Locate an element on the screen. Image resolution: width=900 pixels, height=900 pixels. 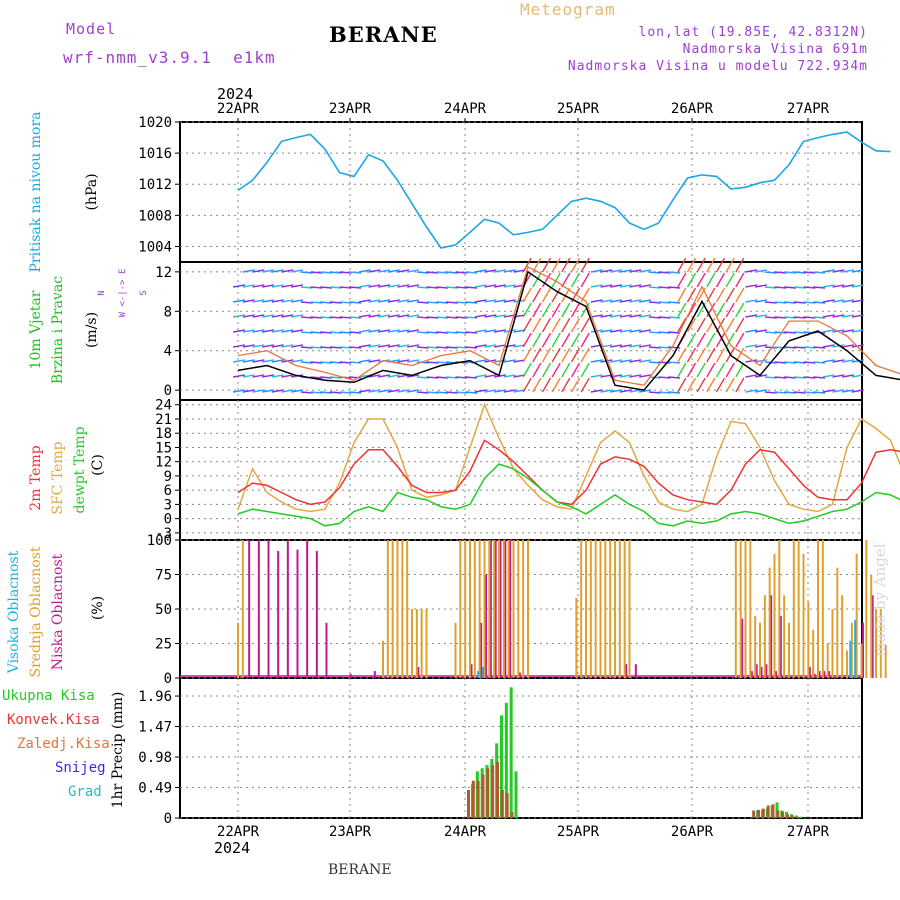
precip-total-bar is located at coordinates (506, 760).